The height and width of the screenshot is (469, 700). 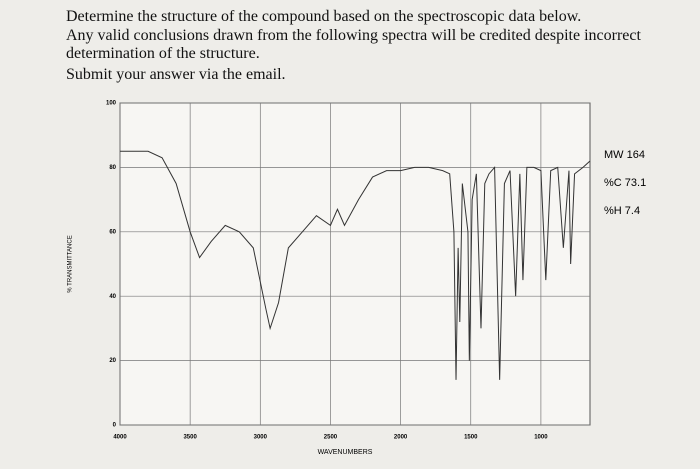 What do you see at coordinates (261, 438) in the screenshot?
I see `x-tick-label: 3000` at bounding box center [261, 438].